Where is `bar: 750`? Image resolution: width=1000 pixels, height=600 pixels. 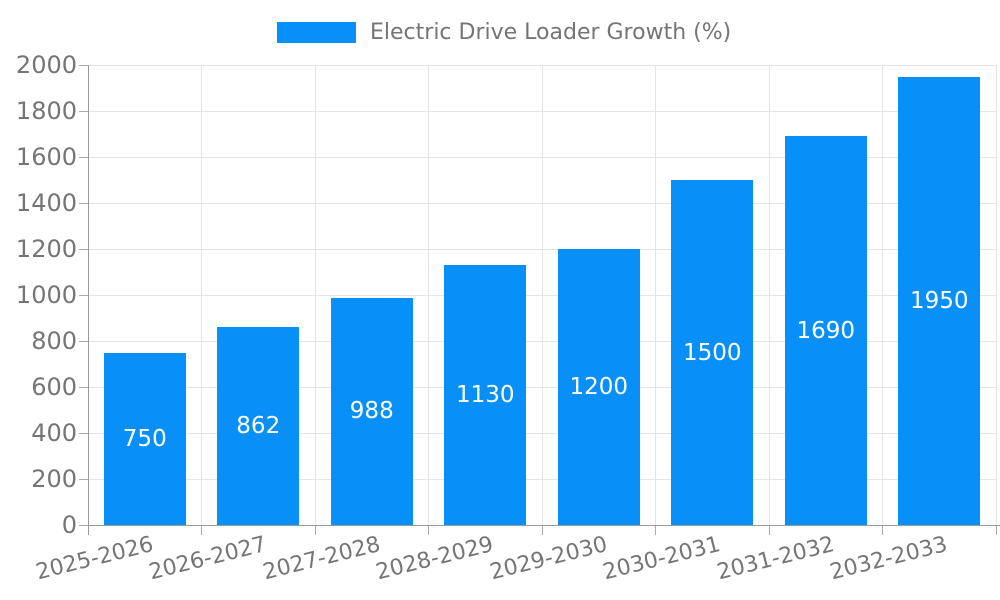 bar: 750 is located at coordinates (144, 438).